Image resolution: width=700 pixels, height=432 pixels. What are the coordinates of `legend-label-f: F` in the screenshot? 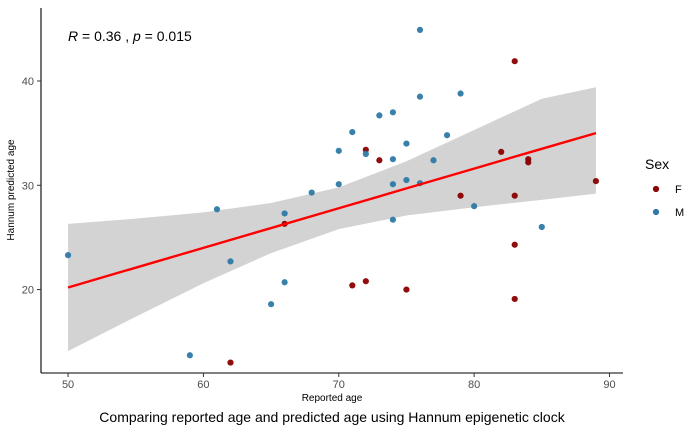 It's located at (678, 190).